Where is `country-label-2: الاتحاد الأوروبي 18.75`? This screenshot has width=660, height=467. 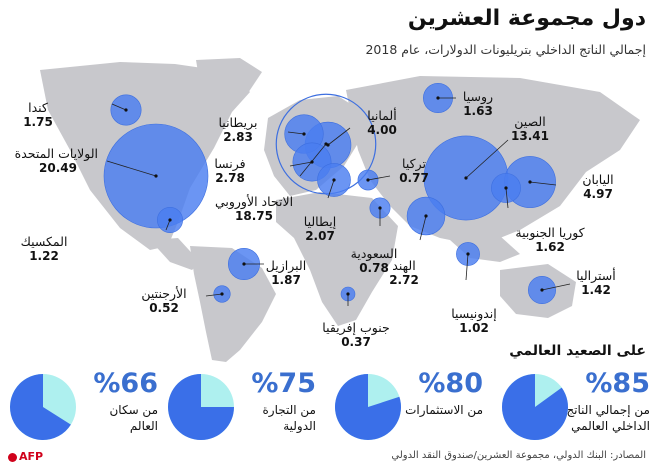 country-label-2: الاتحاد الأوروبي 18.75 is located at coordinates (254, 209).